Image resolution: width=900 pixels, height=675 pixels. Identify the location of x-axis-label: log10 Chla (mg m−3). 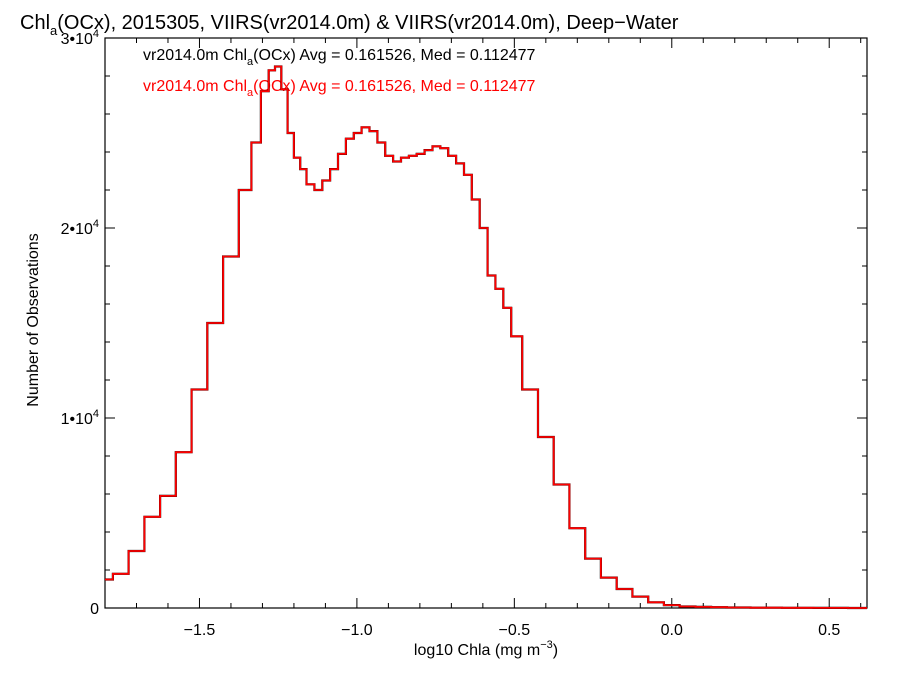
(486, 649).